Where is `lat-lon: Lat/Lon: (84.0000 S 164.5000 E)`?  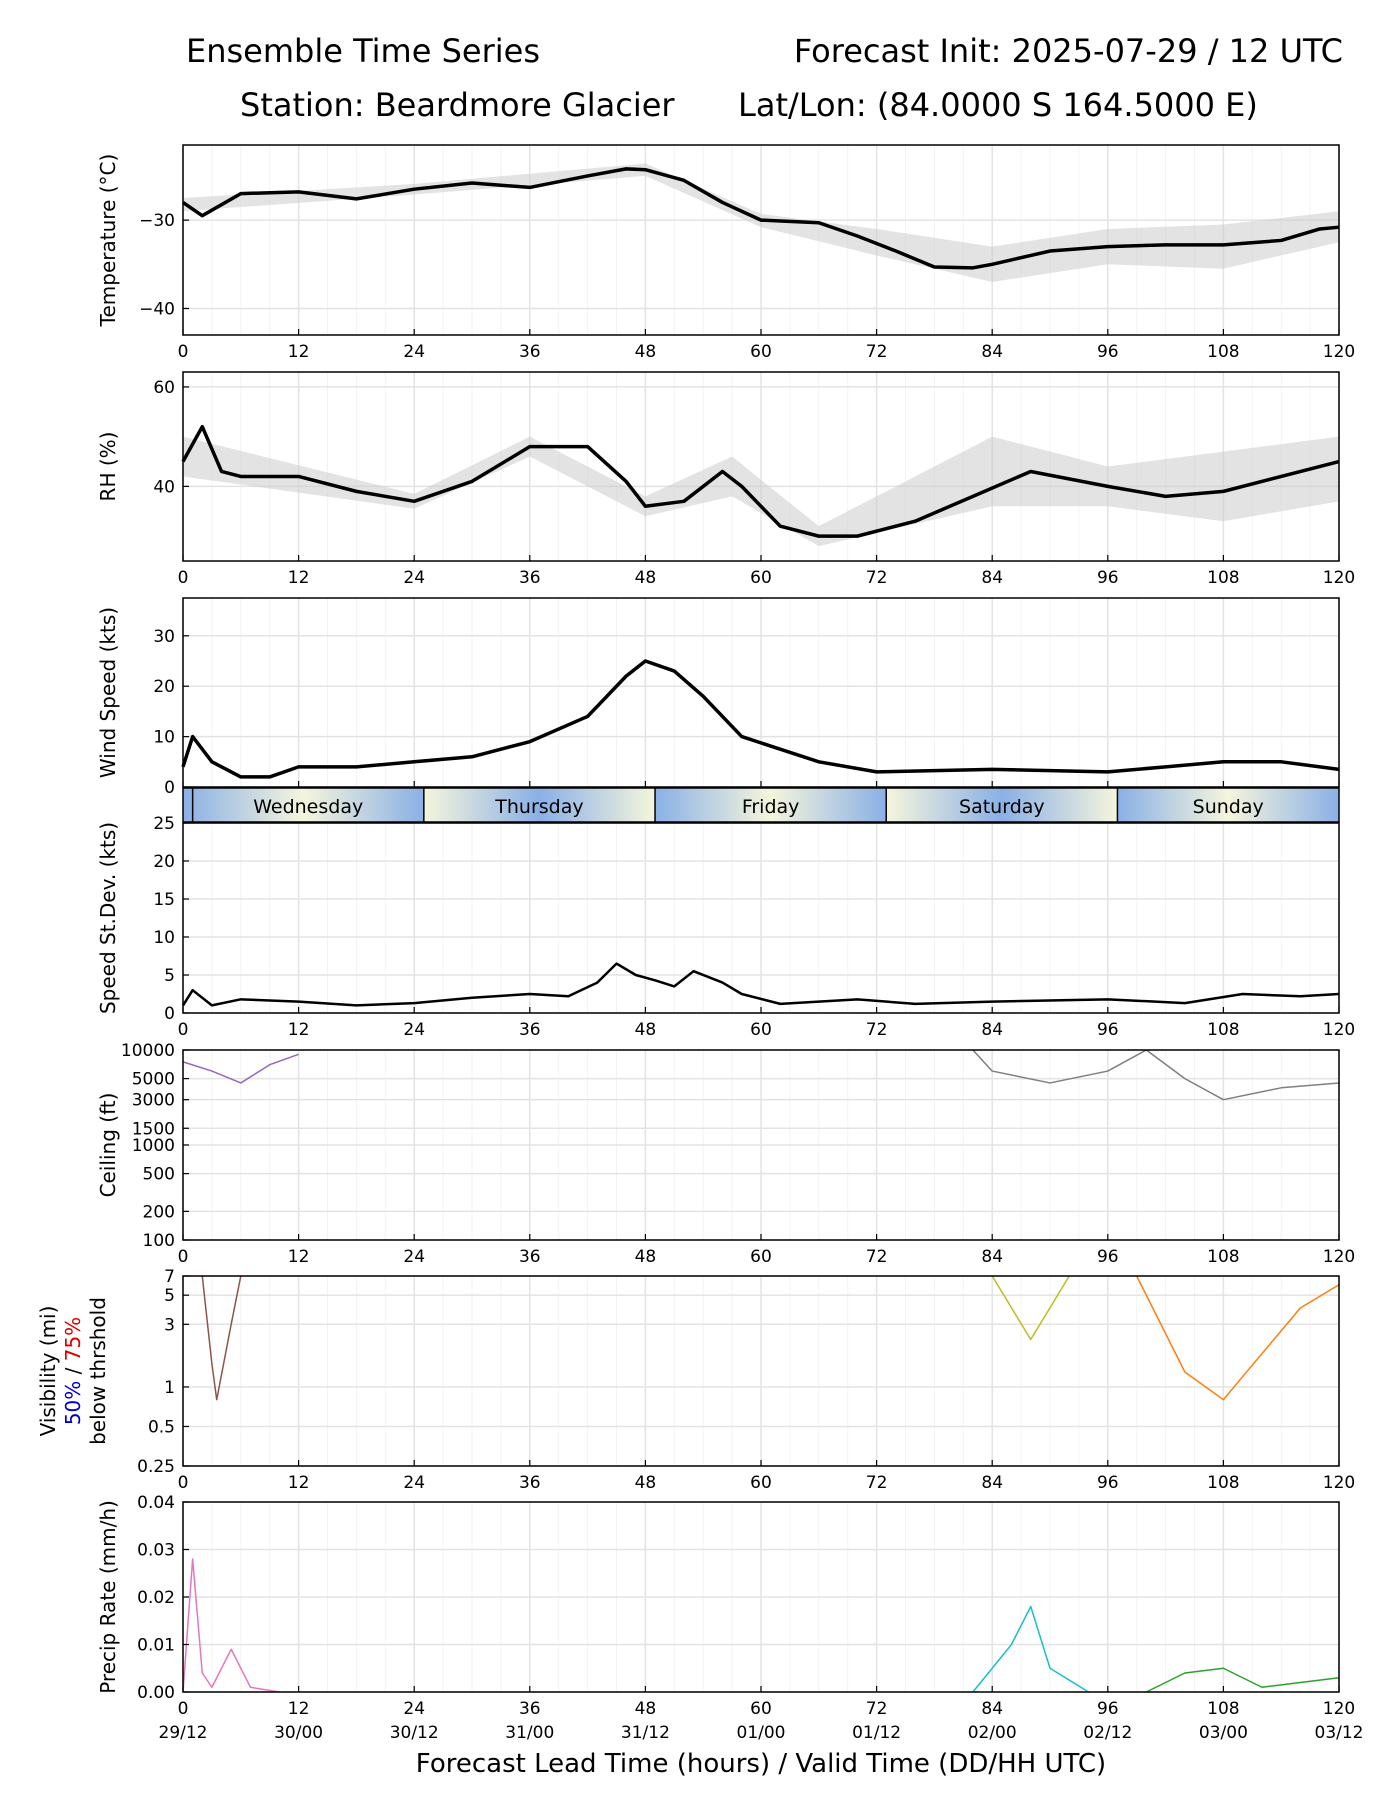 lat-lon: Lat/Lon: (84.0000 S 164.5000 E) is located at coordinates (998, 105).